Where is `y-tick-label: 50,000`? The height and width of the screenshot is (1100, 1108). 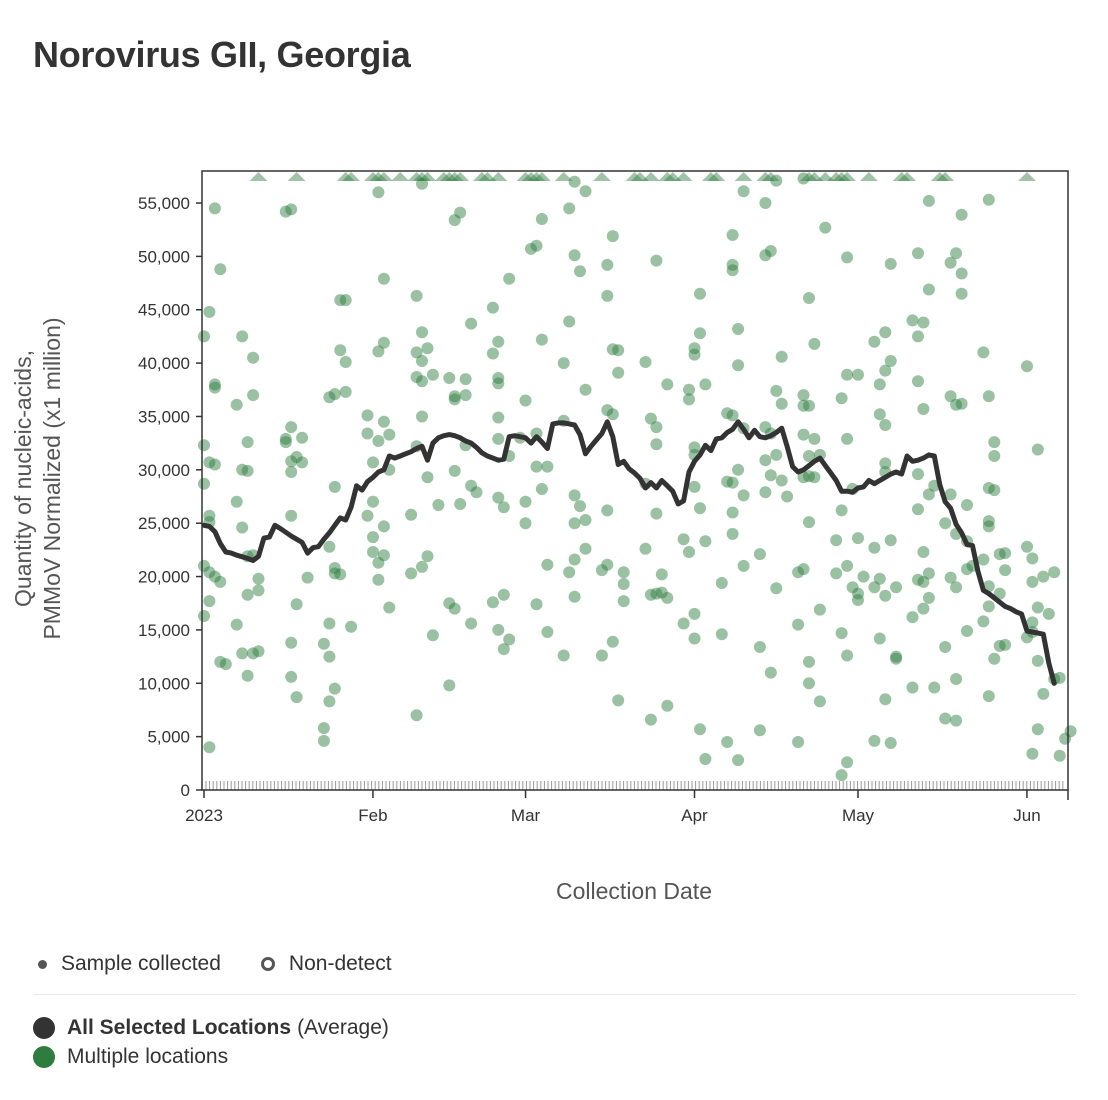 y-tick-label: 50,000 is located at coordinates (164, 256).